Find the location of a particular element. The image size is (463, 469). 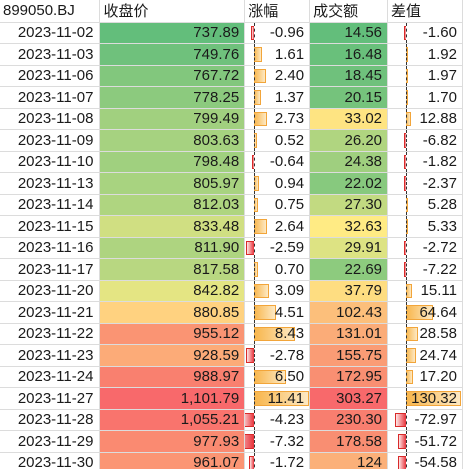

change-cell: 6.50 is located at coordinates (277, 377).